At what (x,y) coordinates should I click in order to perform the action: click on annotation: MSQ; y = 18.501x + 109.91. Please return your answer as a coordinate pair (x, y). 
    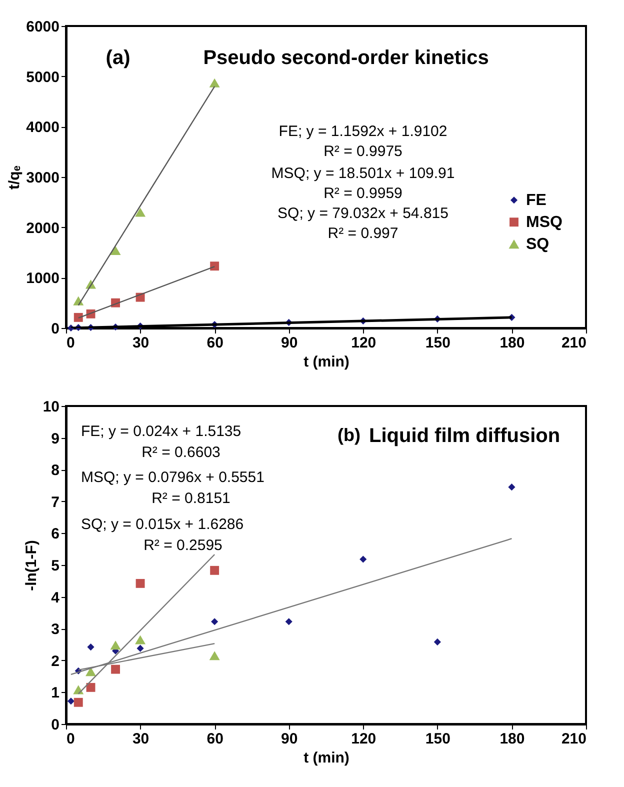
    Looking at the image, I should click on (363, 173).